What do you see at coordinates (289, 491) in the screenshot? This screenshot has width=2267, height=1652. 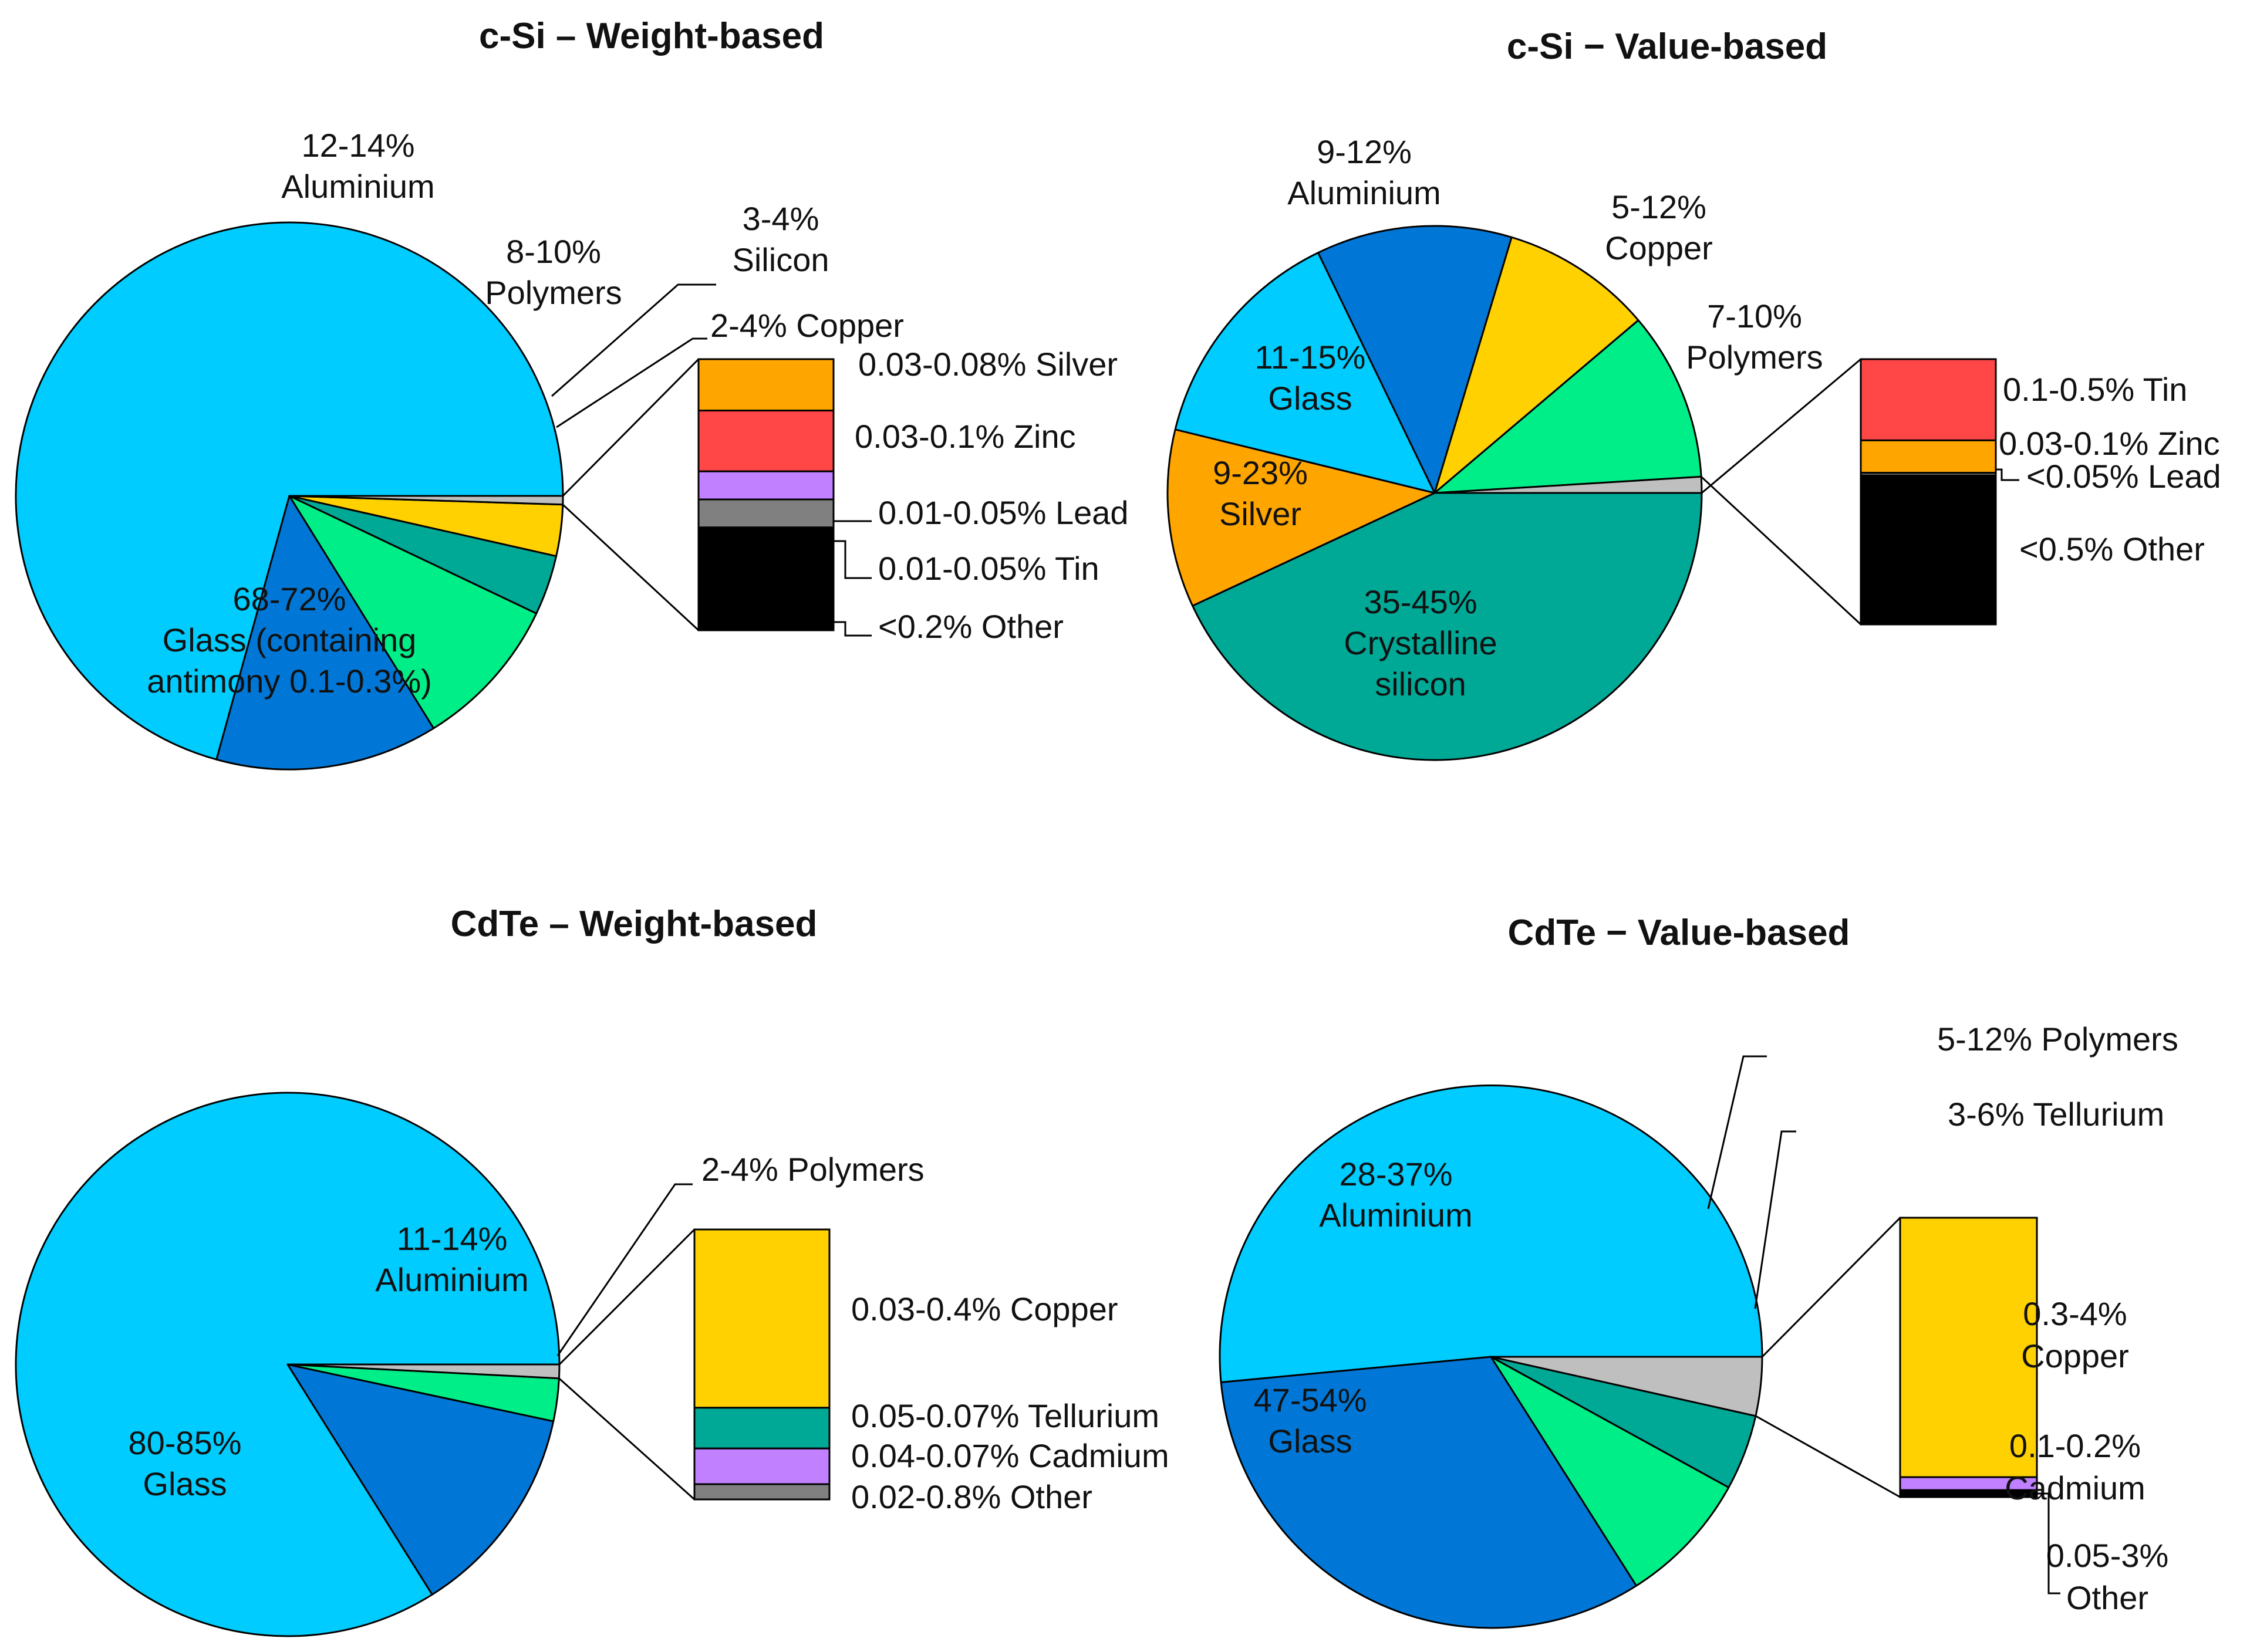 I see `chart-1-slice-glass` at bounding box center [289, 491].